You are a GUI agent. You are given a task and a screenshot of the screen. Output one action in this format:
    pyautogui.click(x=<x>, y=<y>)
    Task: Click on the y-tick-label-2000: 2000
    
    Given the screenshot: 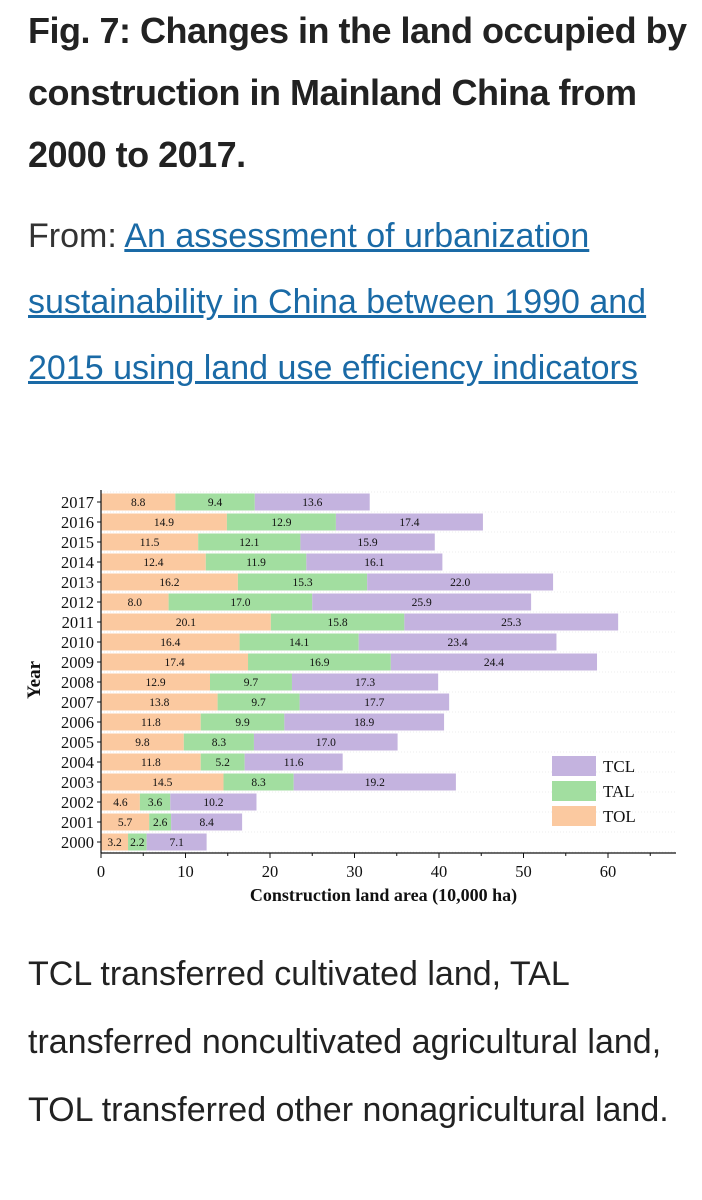 What is the action you would take?
    pyautogui.click(x=77, y=842)
    